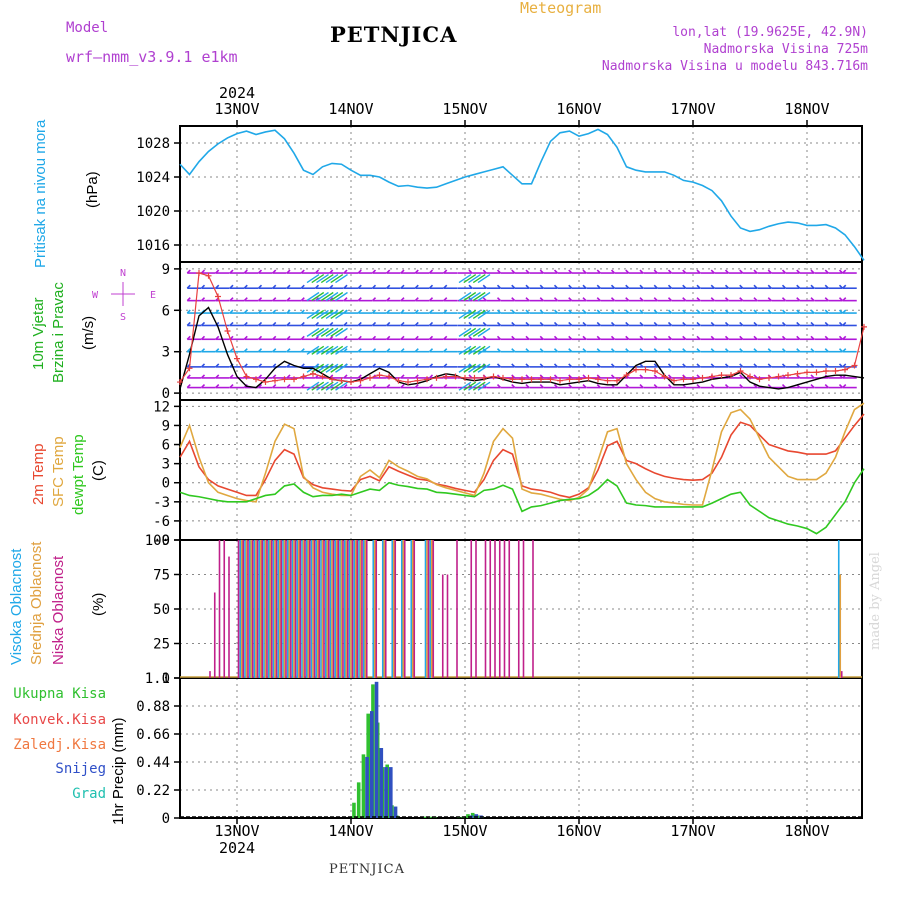 The width and height of the screenshot is (900, 900). What do you see at coordinates (521, 194) in the screenshot?
I see `panel-frame` at bounding box center [521, 194].